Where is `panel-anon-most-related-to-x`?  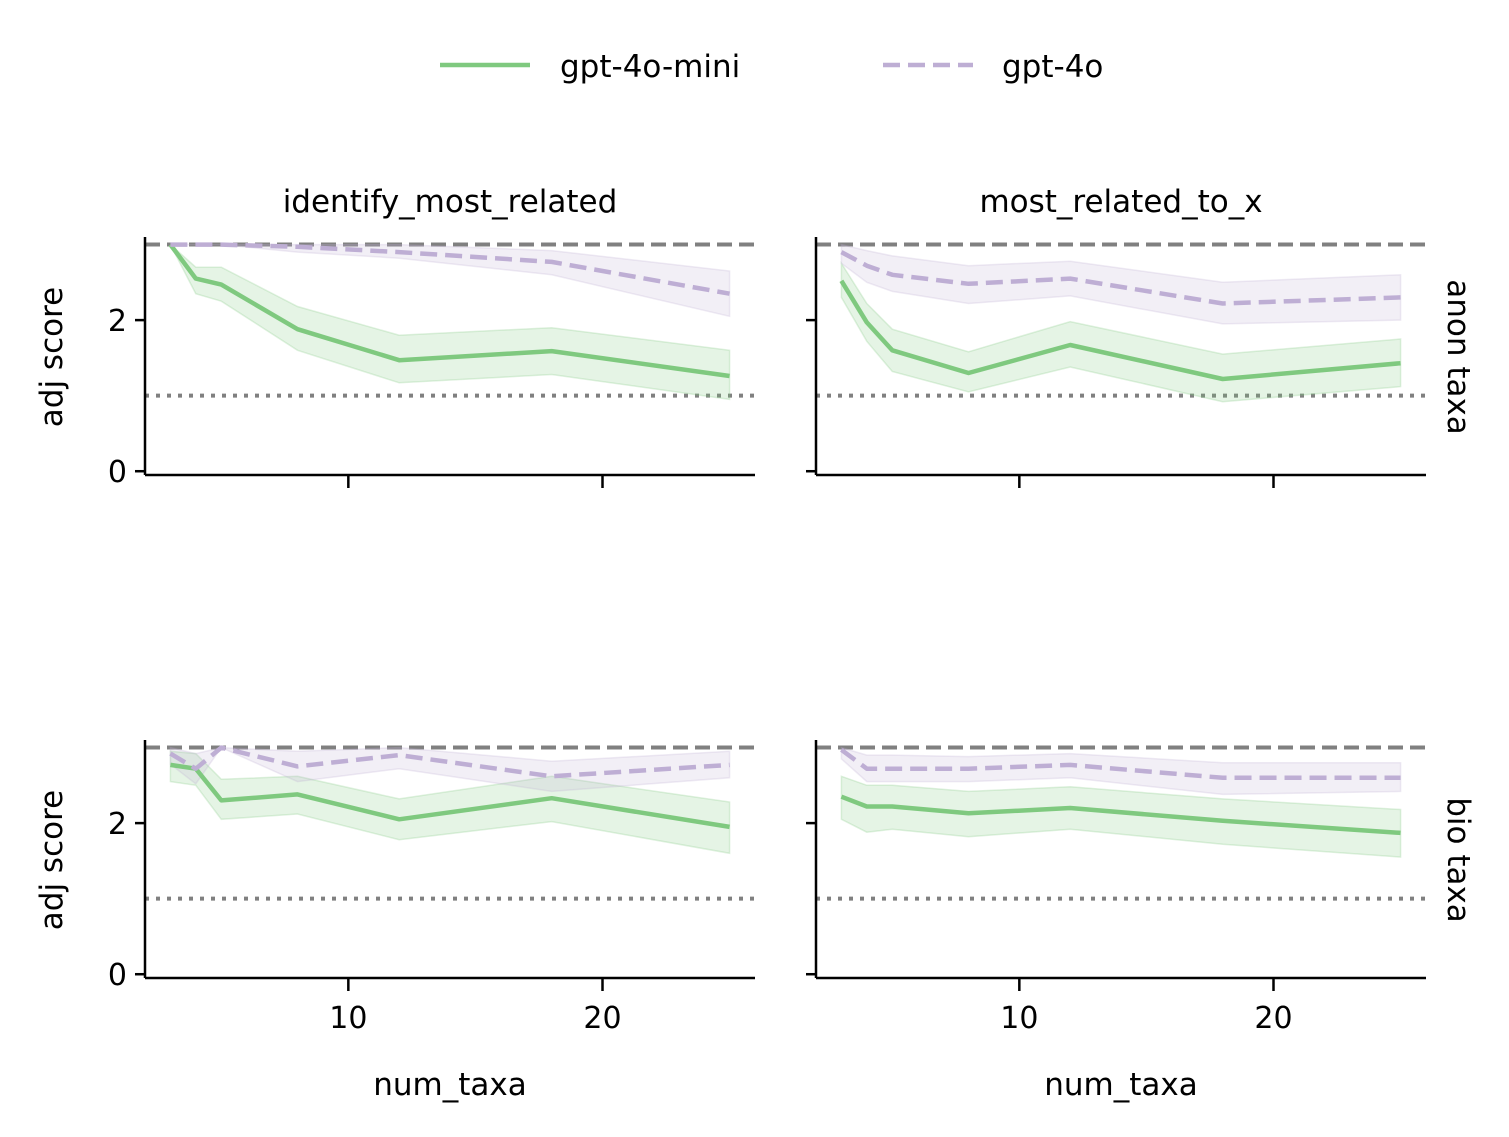
panel-anon-most-related-to-x is located at coordinates (1116, 362).